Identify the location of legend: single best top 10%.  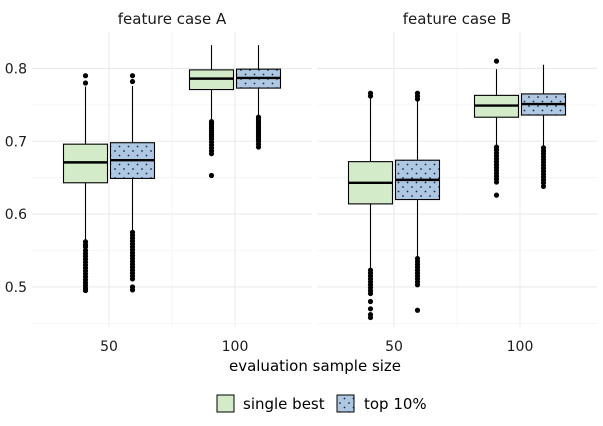
(321, 403).